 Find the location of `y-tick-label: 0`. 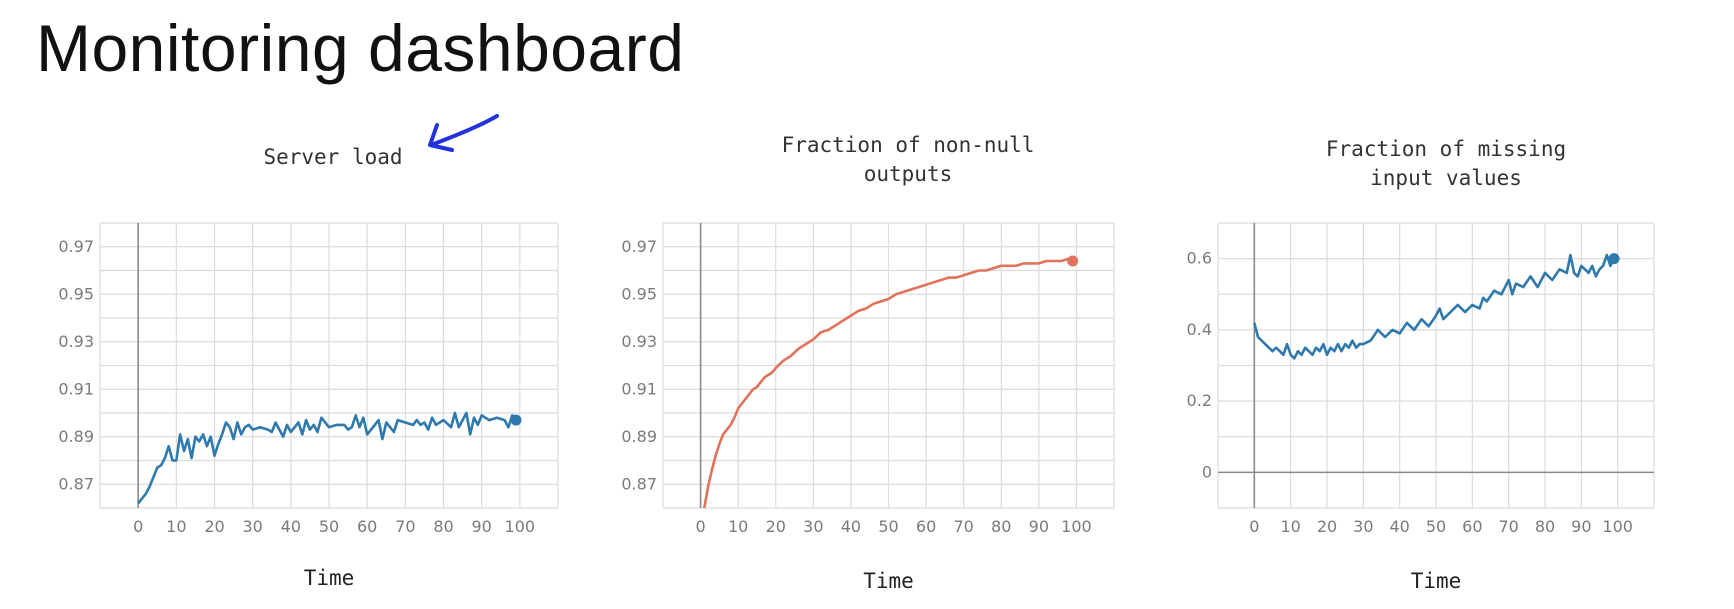

y-tick-label: 0 is located at coordinates (1207, 471).